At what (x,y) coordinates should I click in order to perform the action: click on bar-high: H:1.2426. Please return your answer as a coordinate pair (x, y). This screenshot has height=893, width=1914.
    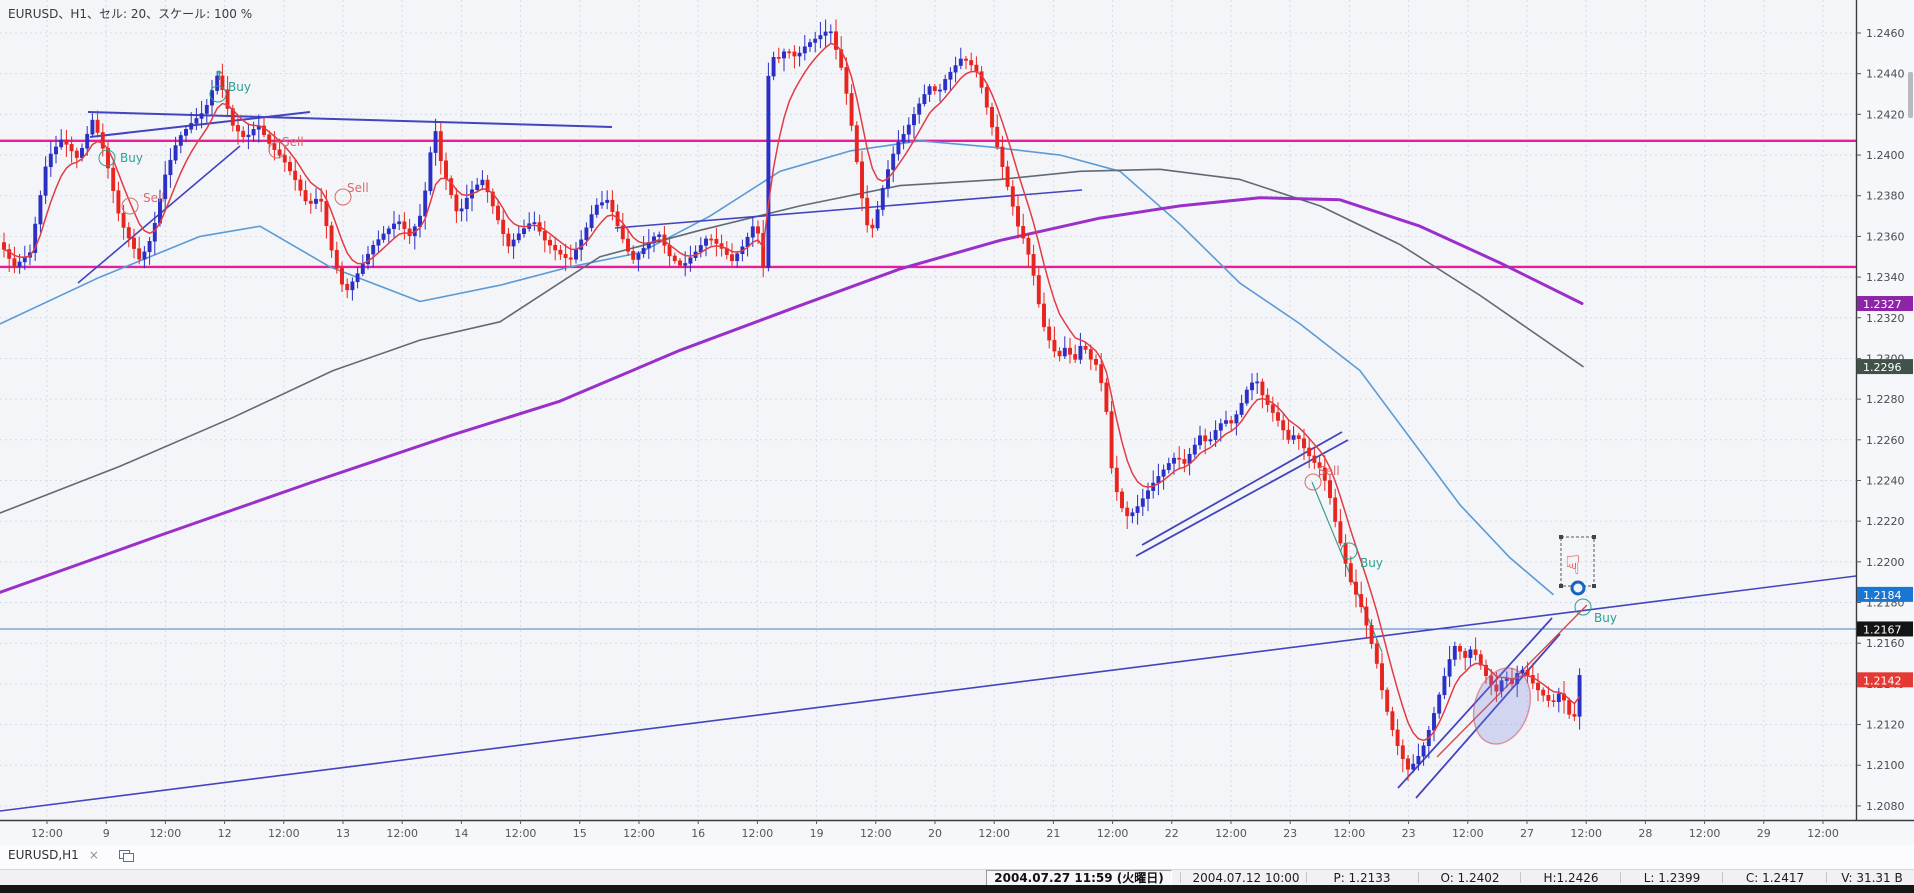
    Looking at the image, I should click on (1571, 878).